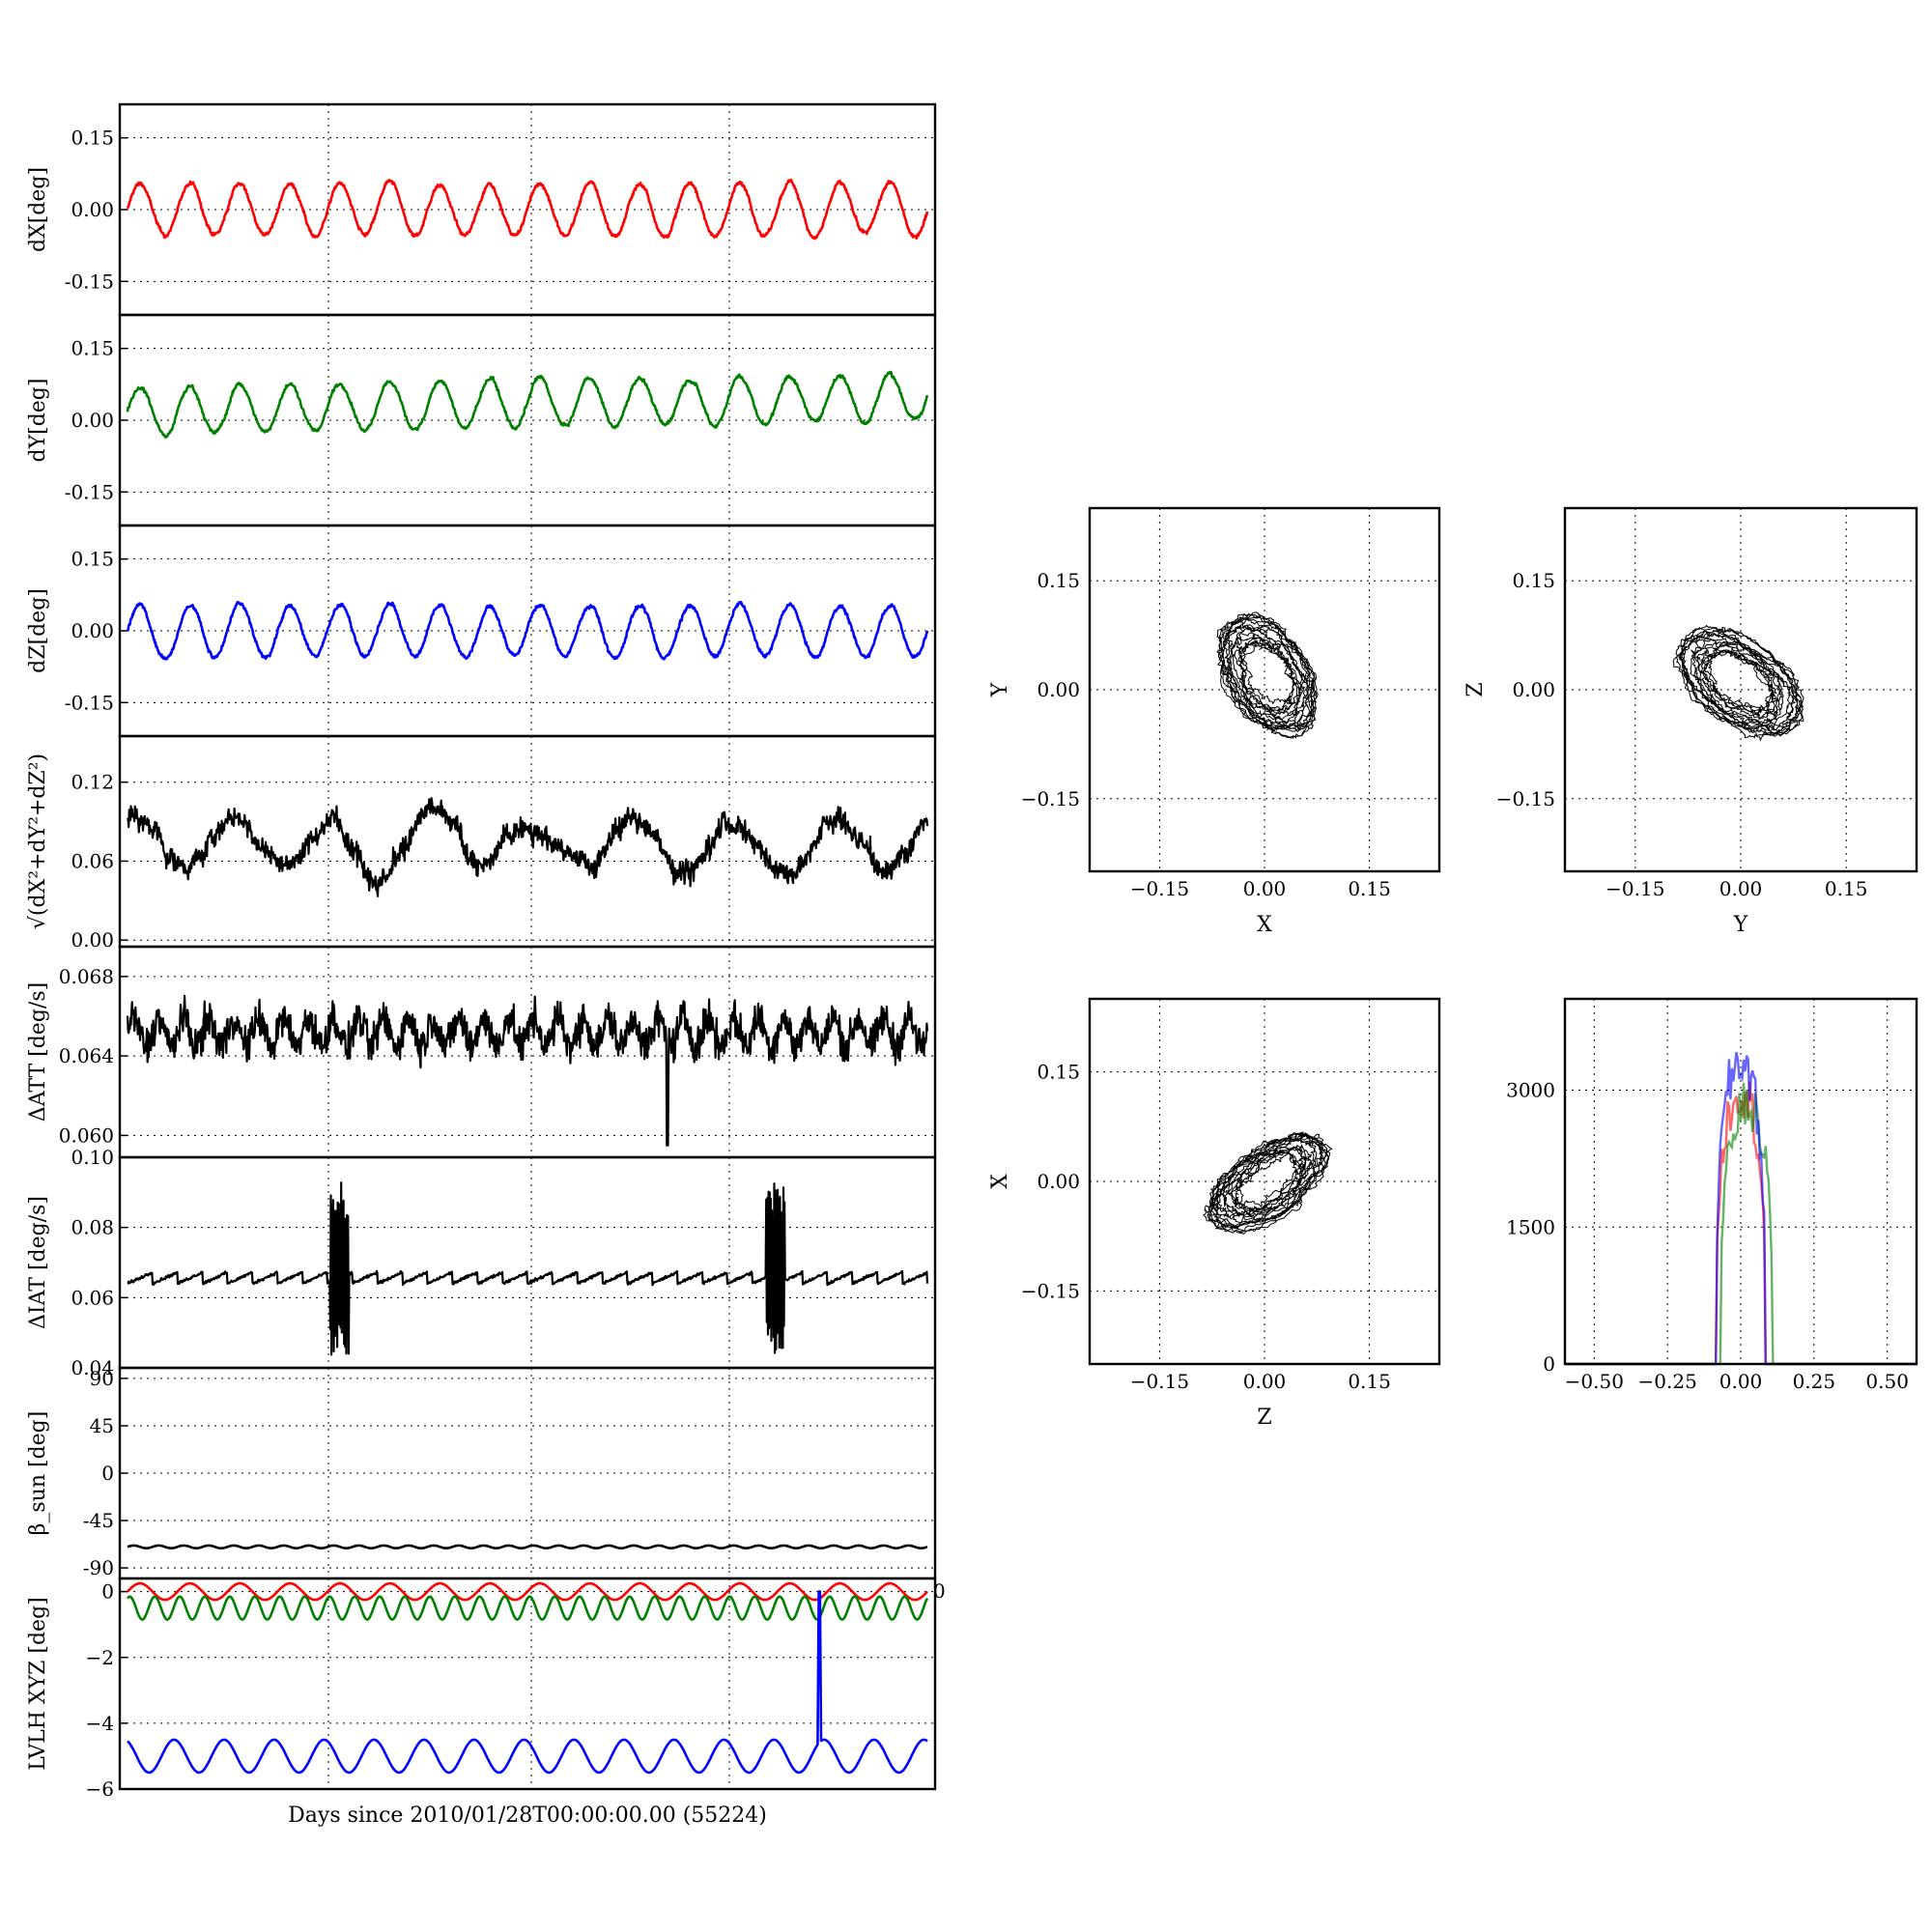  I want to click on xy-ylabel: Y, so click(1000, 689).